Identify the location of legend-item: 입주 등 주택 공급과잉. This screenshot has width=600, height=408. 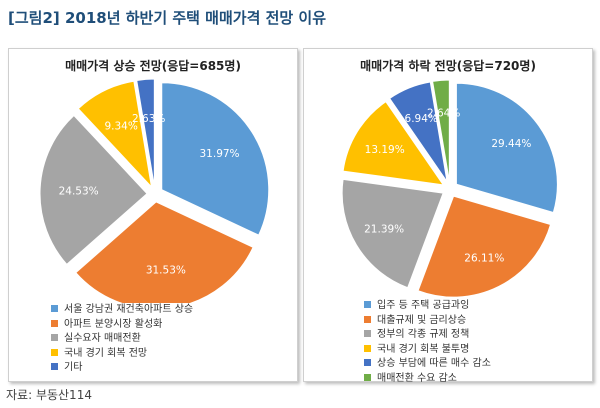
(427, 306).